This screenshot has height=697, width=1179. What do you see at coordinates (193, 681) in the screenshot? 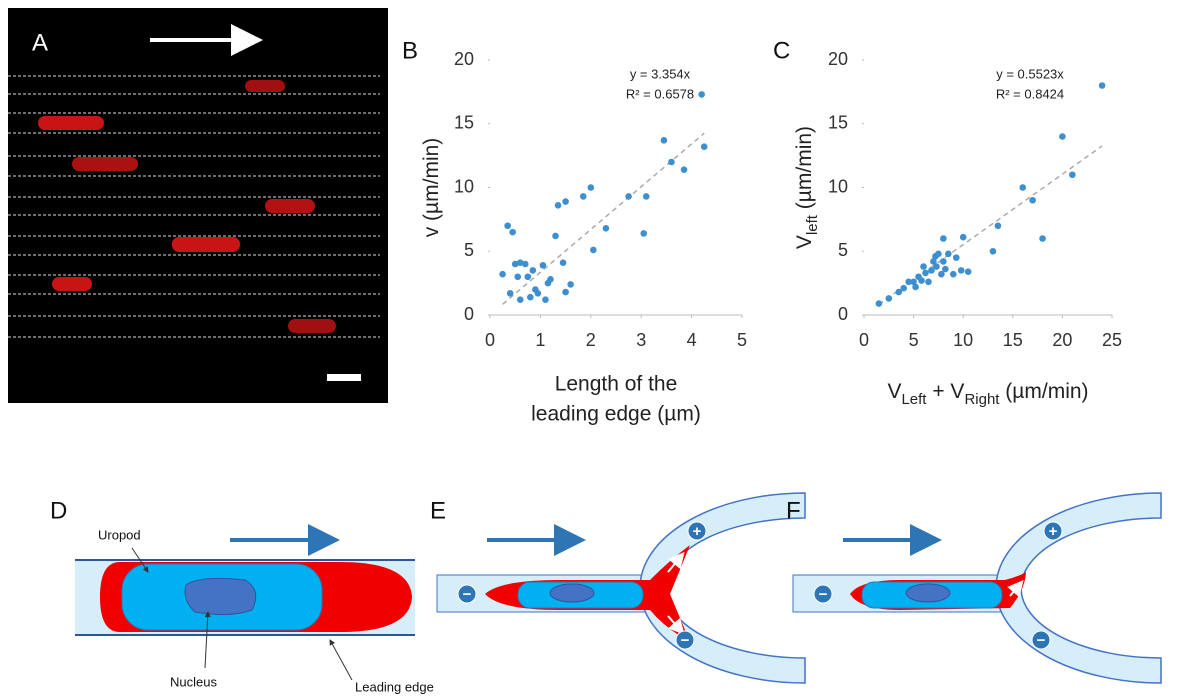
I see `label: Nucleus` at bounding box center [193, 681].